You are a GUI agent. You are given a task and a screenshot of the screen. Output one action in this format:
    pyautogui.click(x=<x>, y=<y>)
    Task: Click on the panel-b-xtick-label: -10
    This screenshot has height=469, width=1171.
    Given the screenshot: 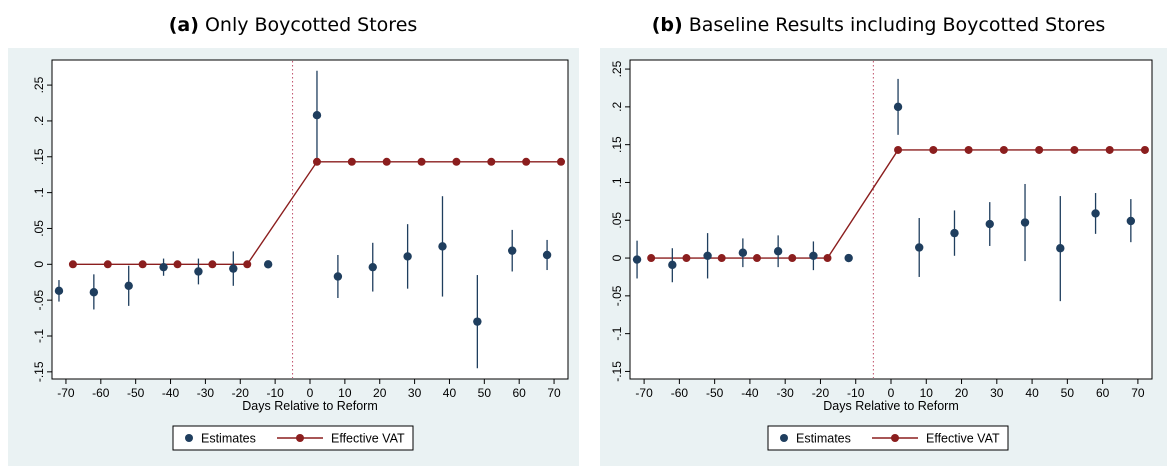 What is the action you would take?
    pyautogui.click(x=856, y=393)
    